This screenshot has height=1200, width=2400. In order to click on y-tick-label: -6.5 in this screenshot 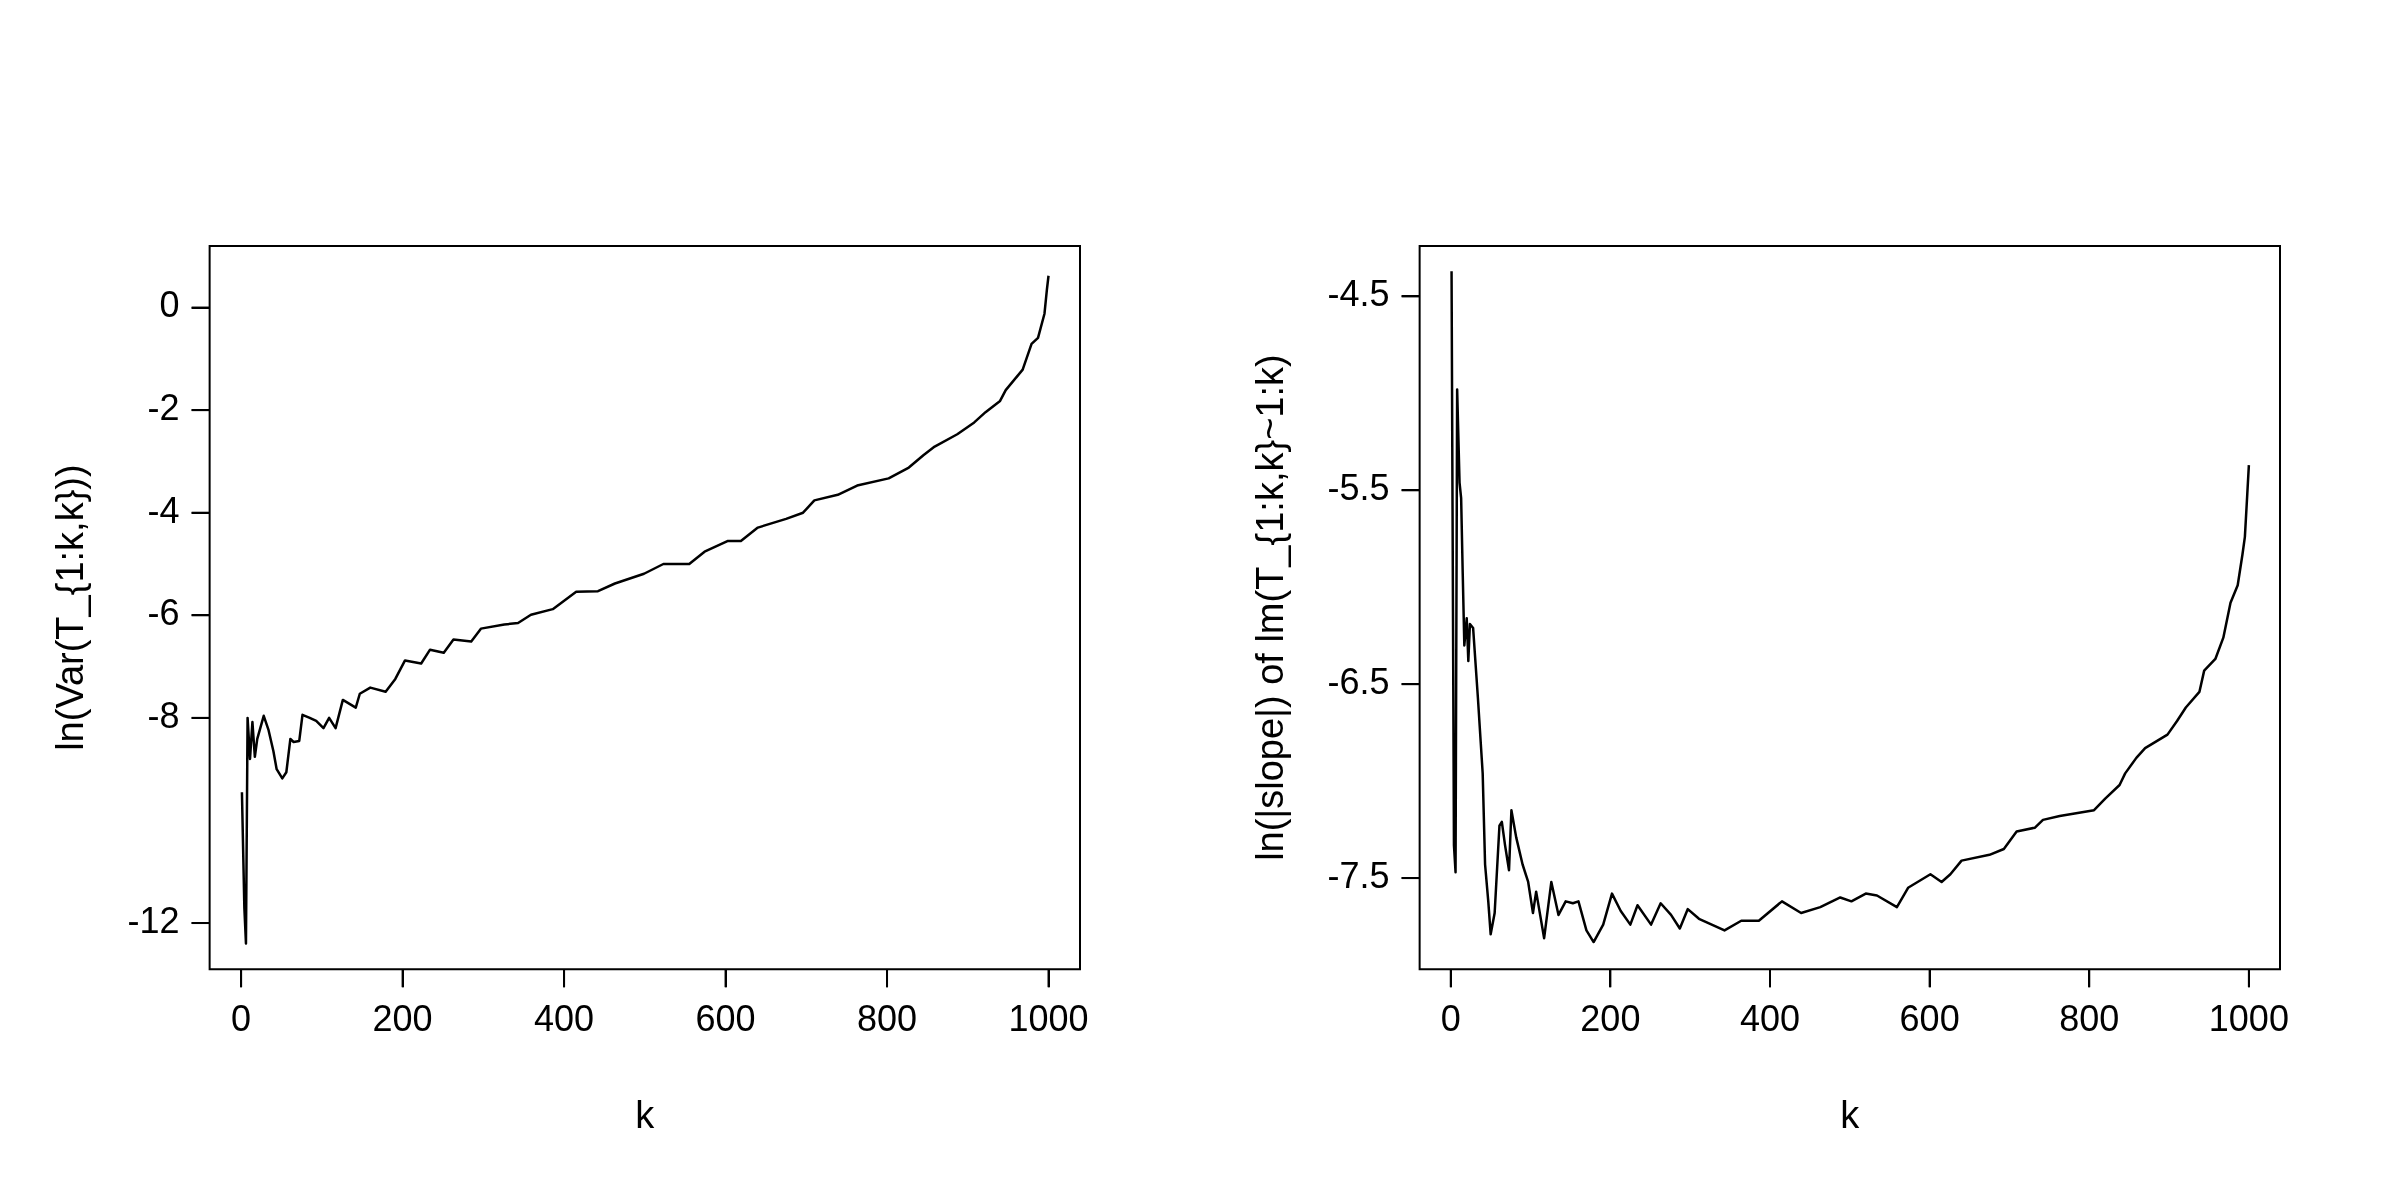, I will do `click(1358, 682)`.